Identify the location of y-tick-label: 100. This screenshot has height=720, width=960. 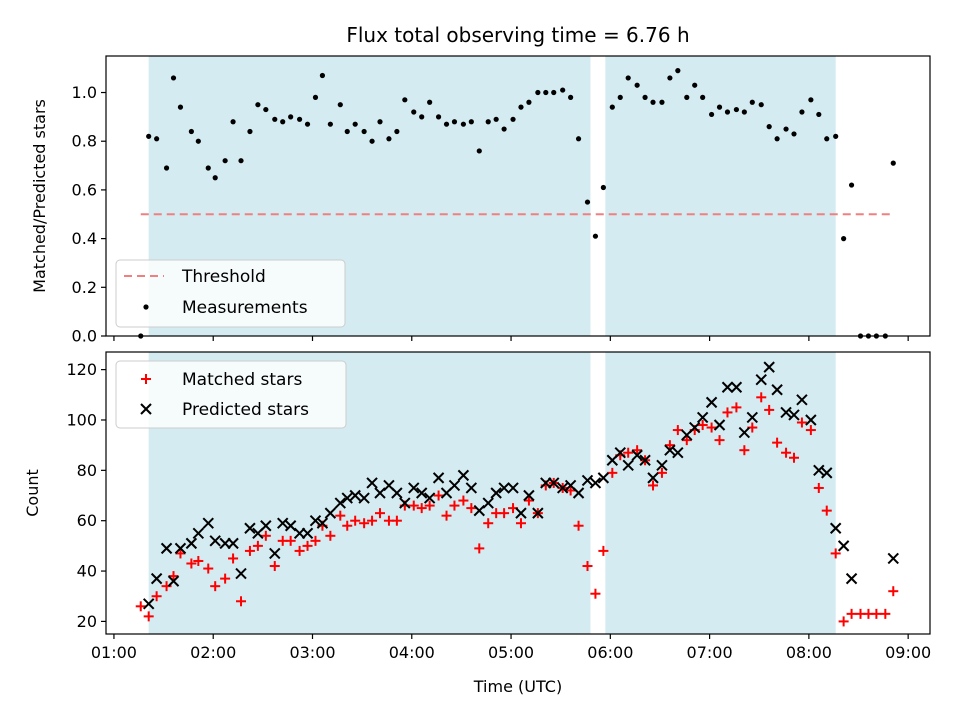
(81, 419).